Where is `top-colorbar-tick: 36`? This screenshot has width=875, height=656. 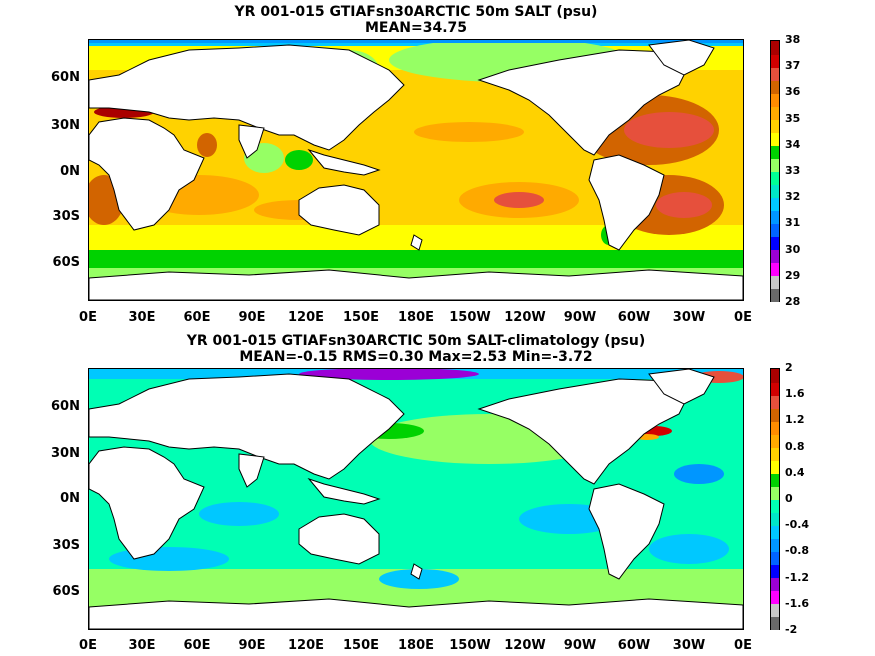 top-colorbar-tick: 36 is located at coordinates (793, 92).